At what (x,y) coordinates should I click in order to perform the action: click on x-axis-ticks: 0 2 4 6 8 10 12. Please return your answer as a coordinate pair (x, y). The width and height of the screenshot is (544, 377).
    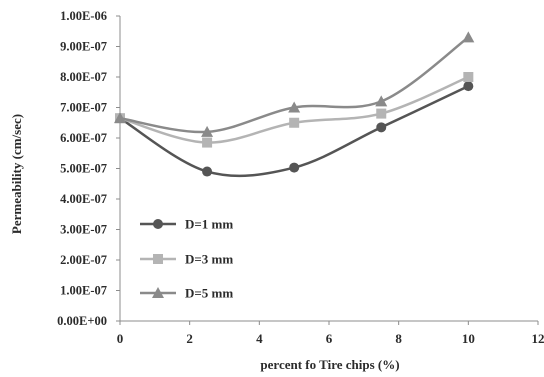
    Looking at the image, I should click on (330, 333).